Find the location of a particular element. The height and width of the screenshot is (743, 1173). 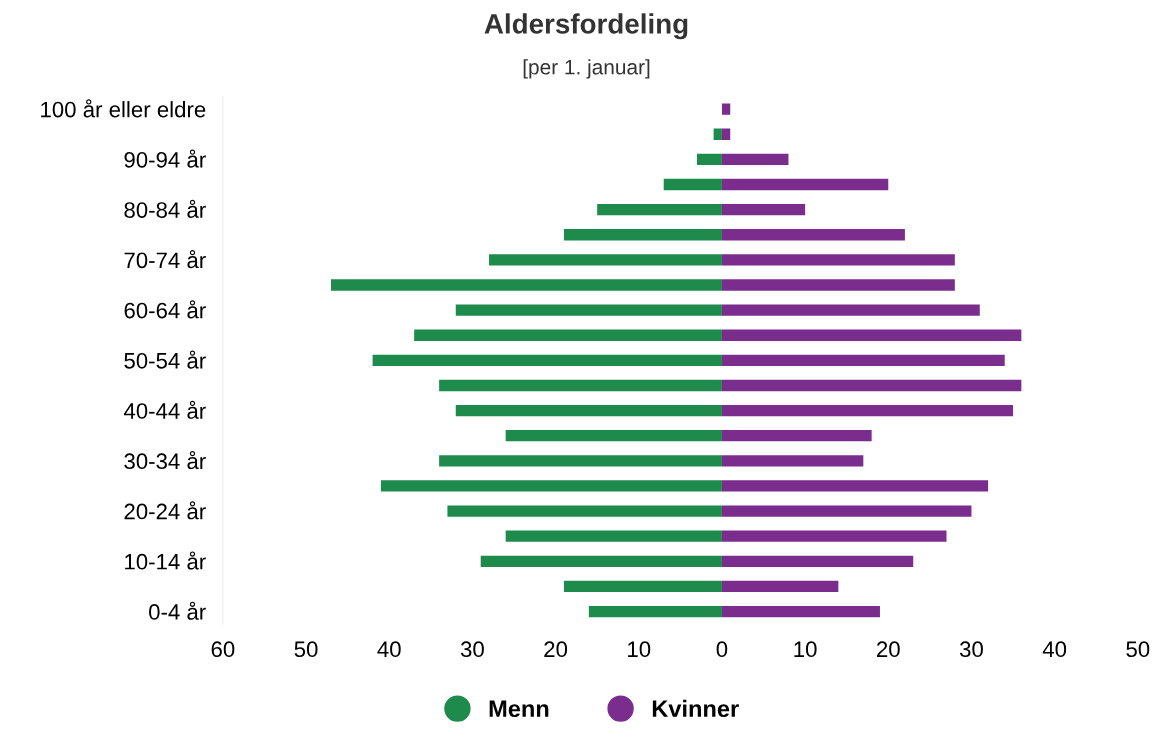

y-tick-label: 70-74 år is located at coordinates (165, 259).